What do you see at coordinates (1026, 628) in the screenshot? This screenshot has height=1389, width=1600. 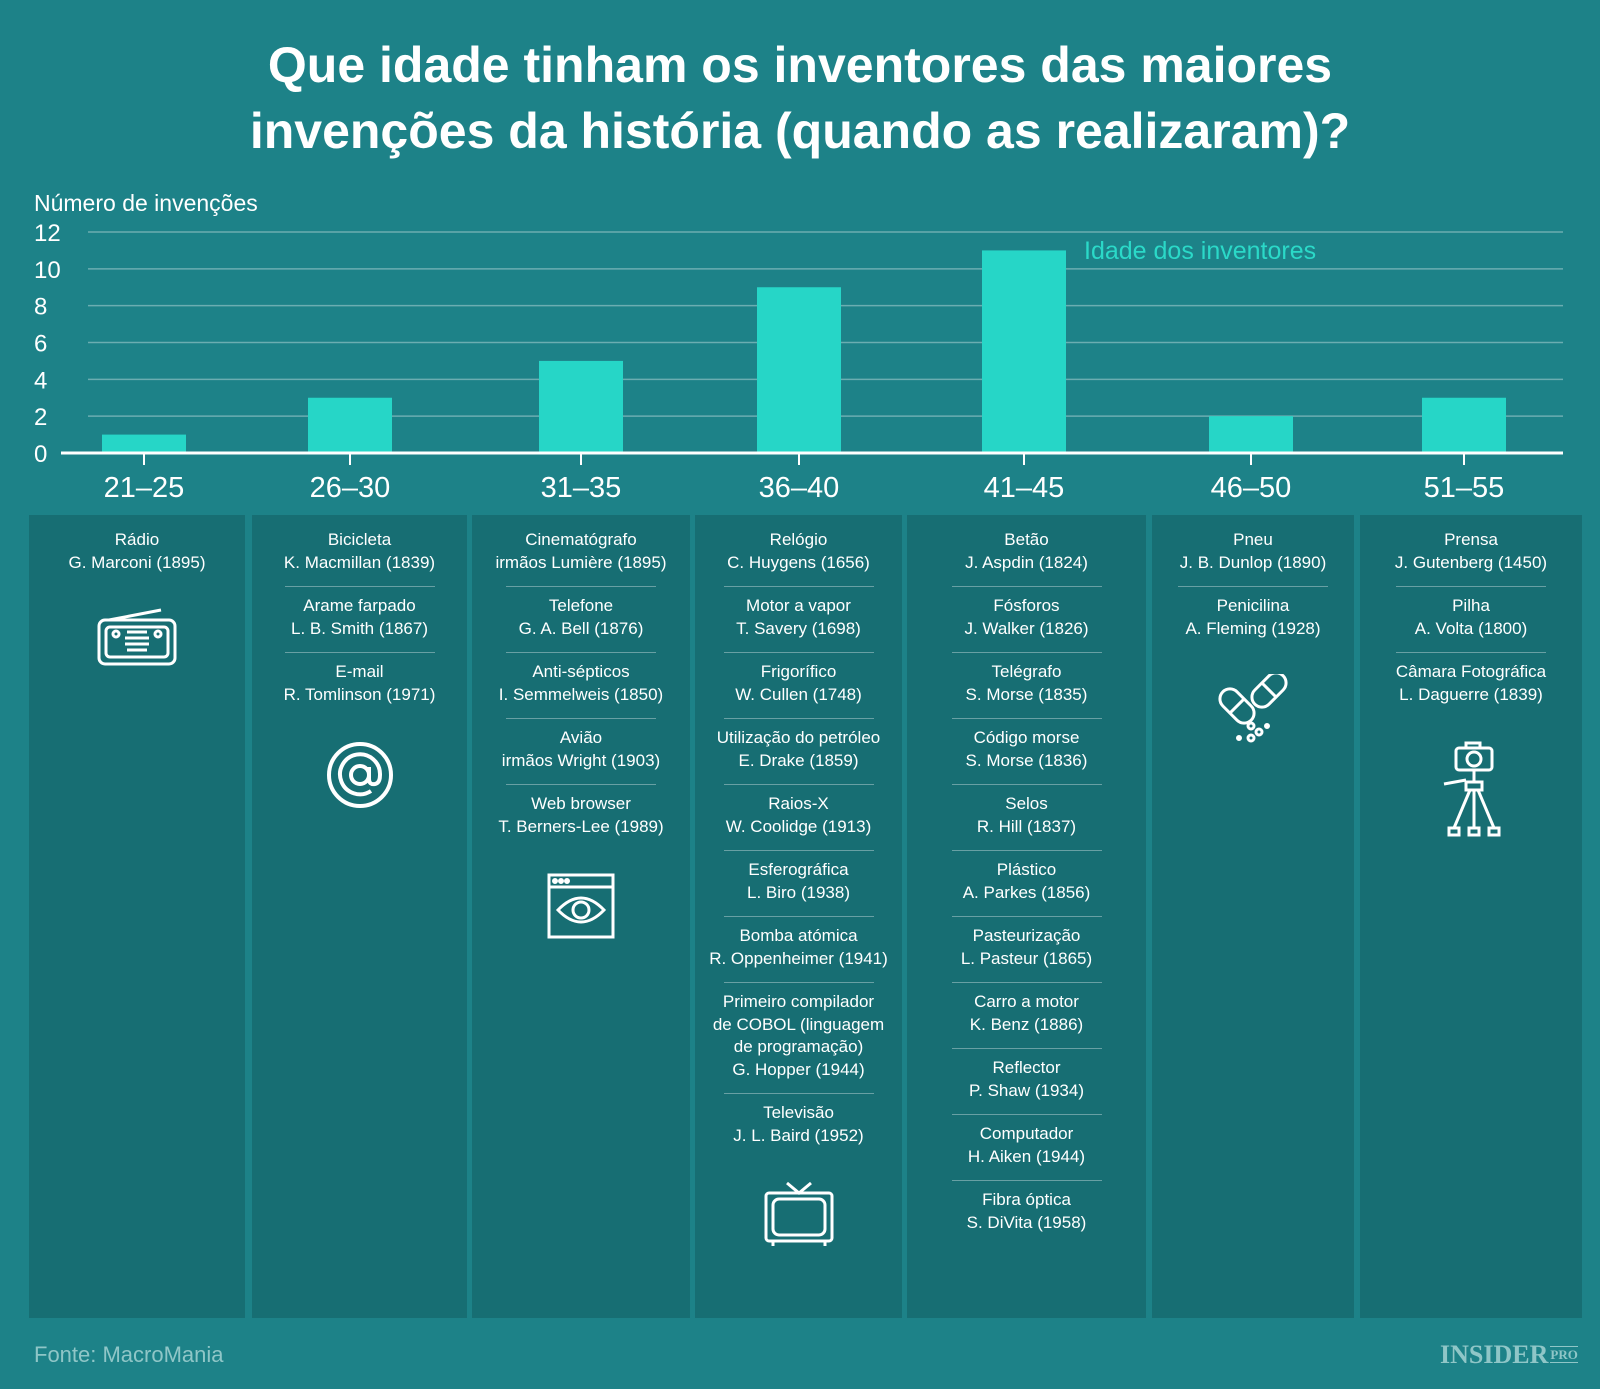 I see `inventor-year: J. Walker (1826)` at bounding box center [1026, 628].